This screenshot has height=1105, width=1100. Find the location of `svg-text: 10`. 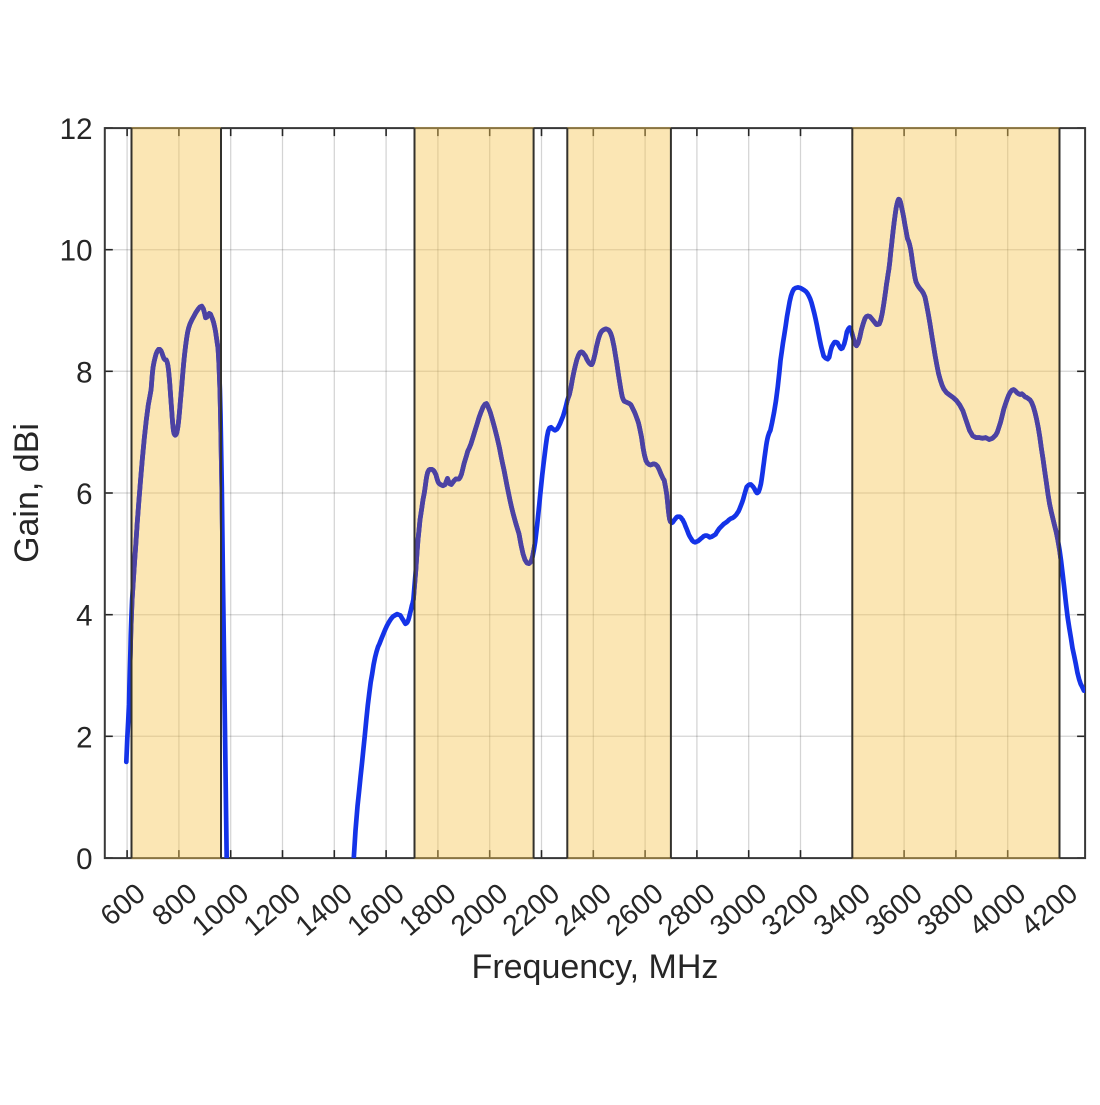

svg-text: 10 is located at coordinates (76, 251).